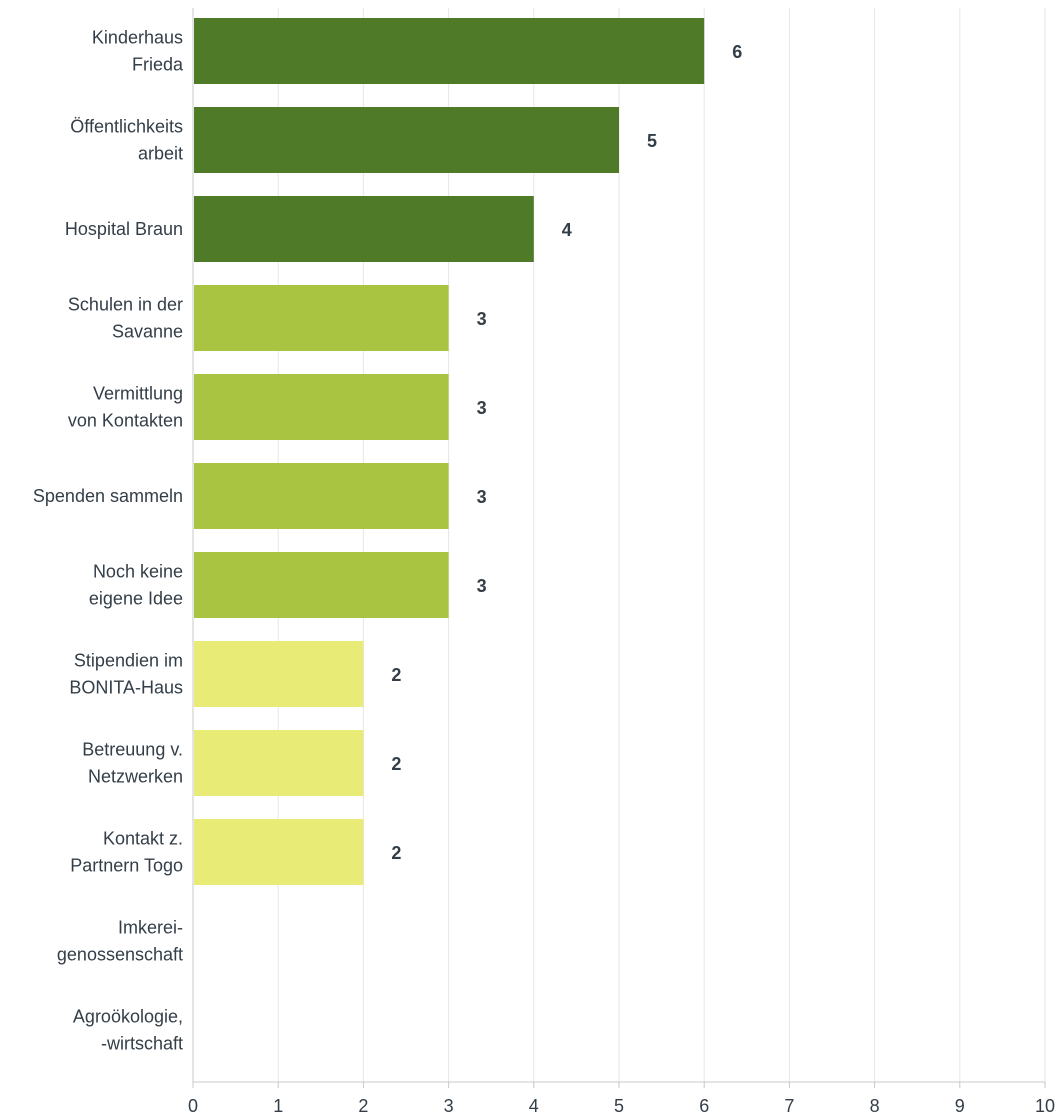 This screenshot has height=1120, width=1062. I want to click on category-label: Partnern Togo, so click(126, 866).